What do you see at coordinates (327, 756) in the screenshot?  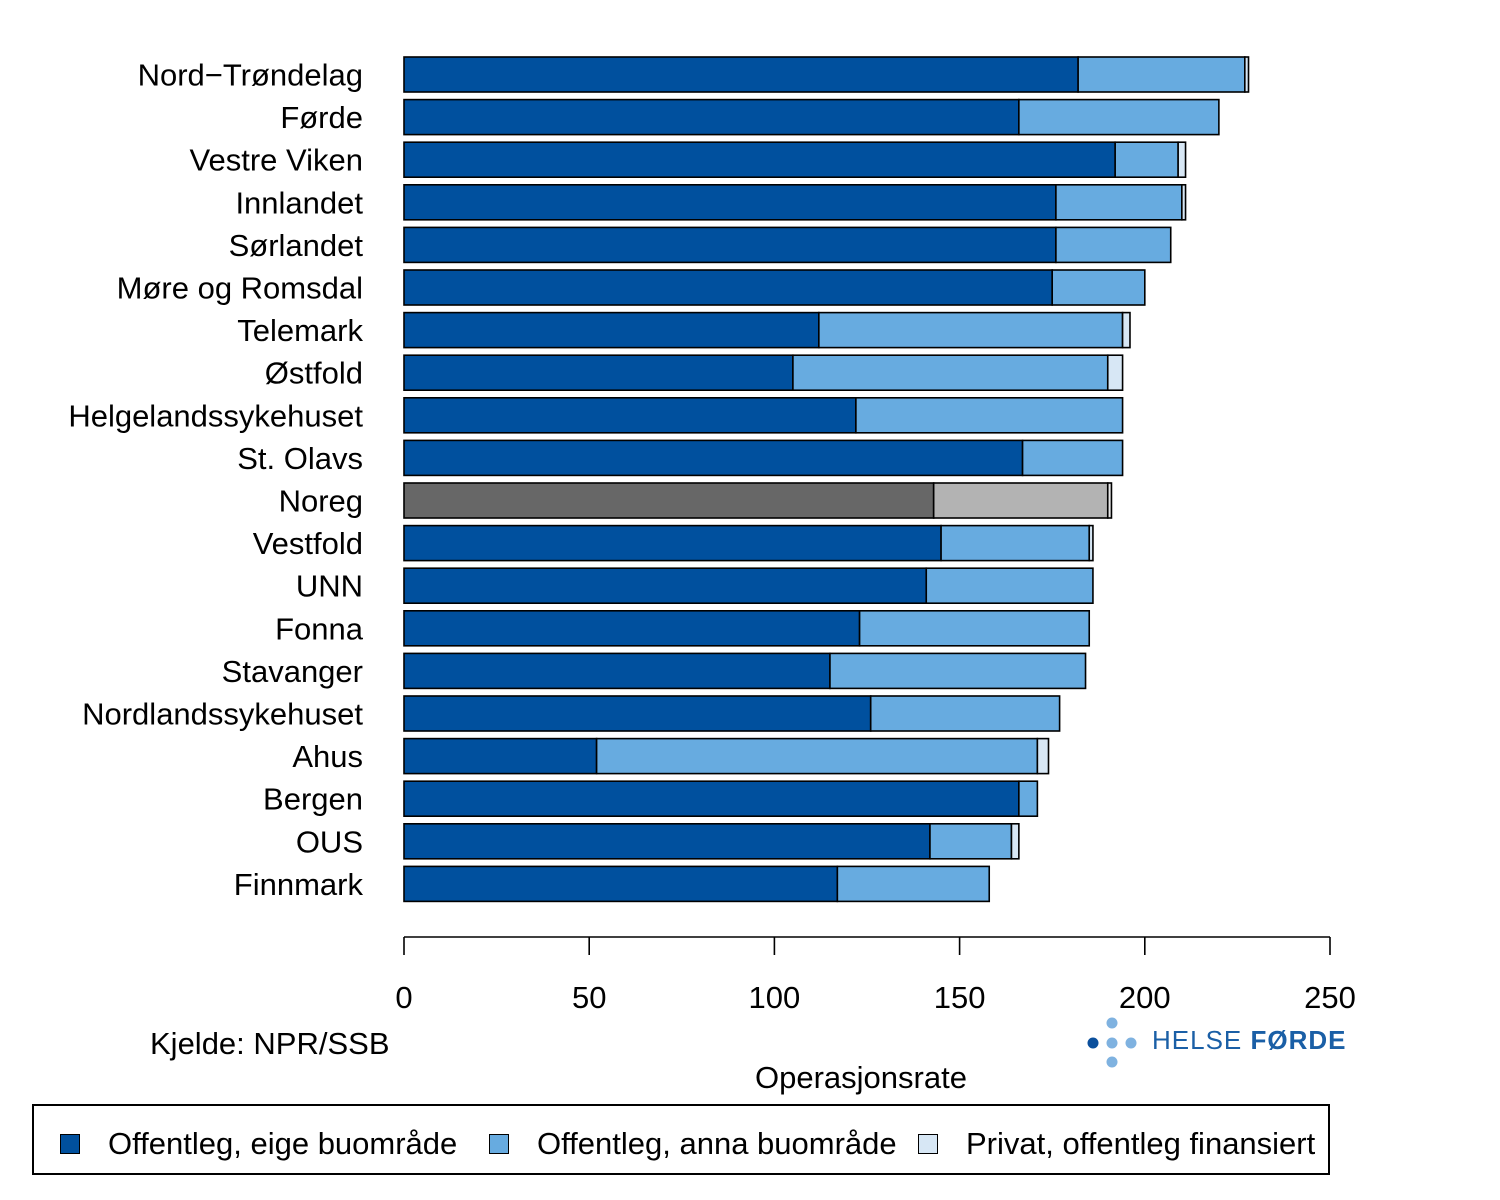 I see `category-label-ahus: Ahus` at bounding box center [327, 756].